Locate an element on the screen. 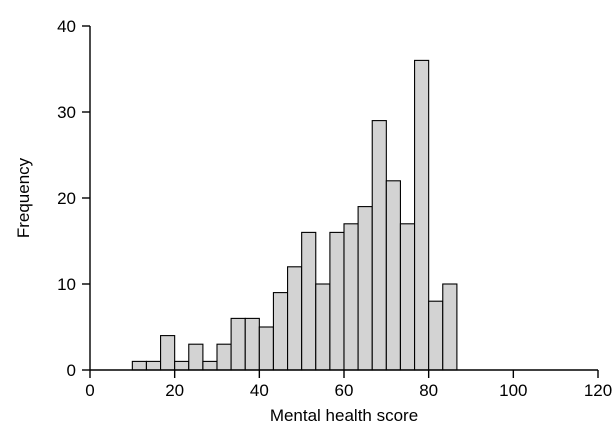  y-tick-label: 40 is located at coordinates (66, 26).